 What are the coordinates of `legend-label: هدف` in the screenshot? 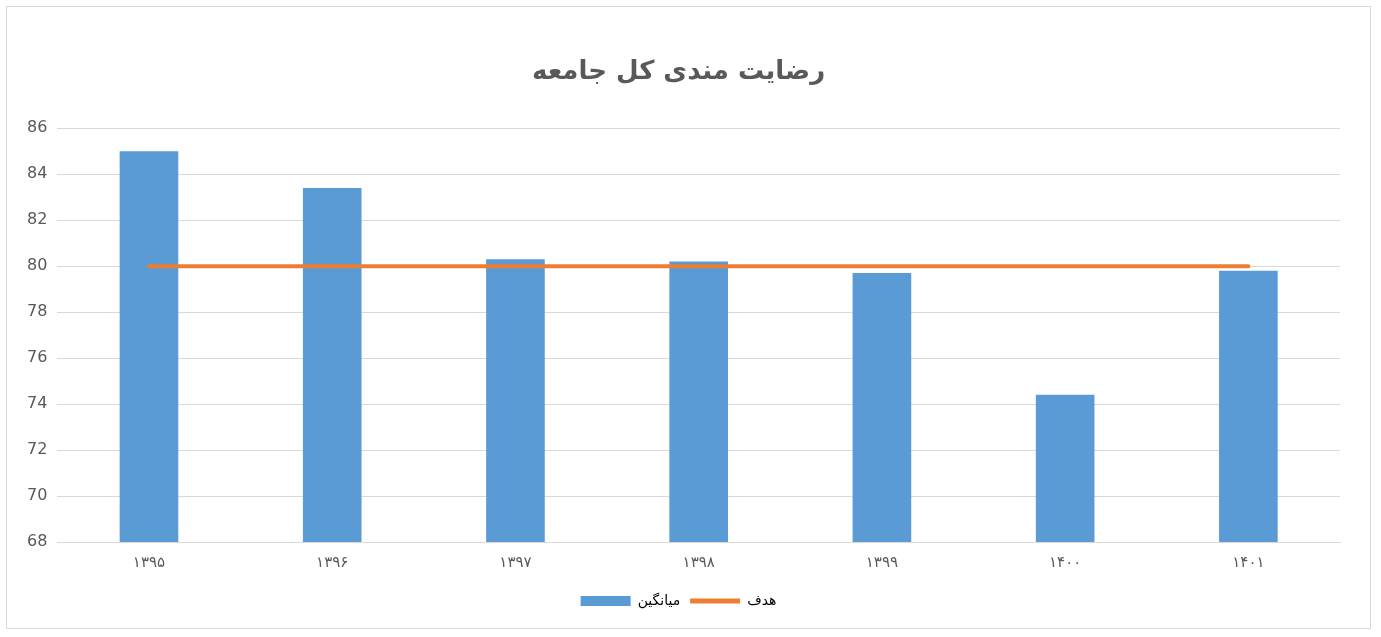 It's located at (762, 599).